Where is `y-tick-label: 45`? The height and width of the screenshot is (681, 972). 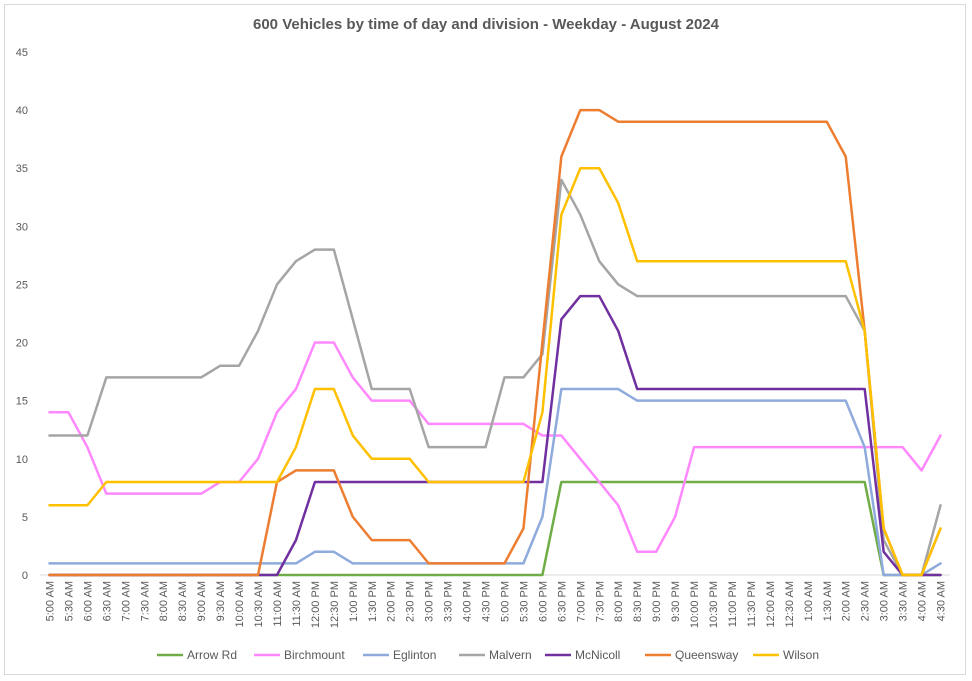
y-tick-label: 45 is located at coordinates (22, 53).